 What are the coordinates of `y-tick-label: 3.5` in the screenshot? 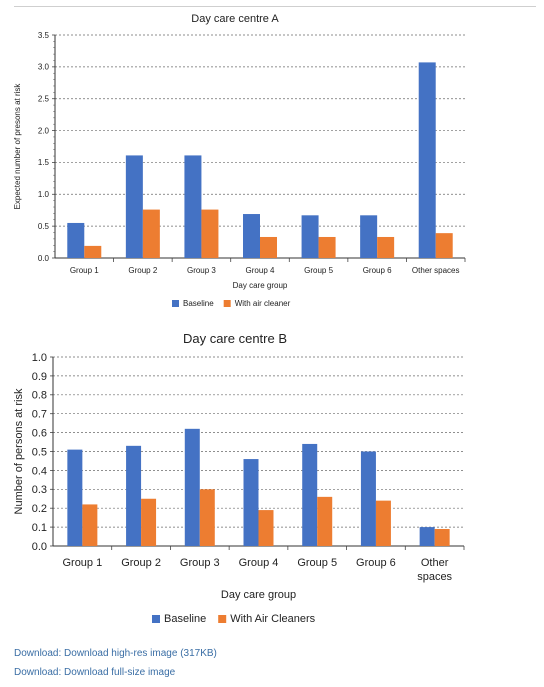 It's located at (44, 35).